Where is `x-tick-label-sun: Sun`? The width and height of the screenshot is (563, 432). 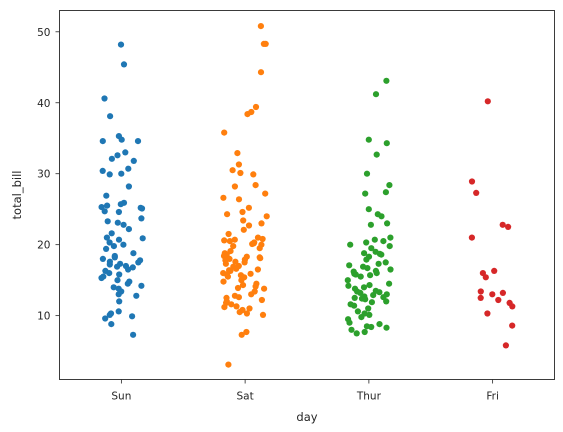 x-tick-label-sun: Sun is located at coordinates (121, 397).